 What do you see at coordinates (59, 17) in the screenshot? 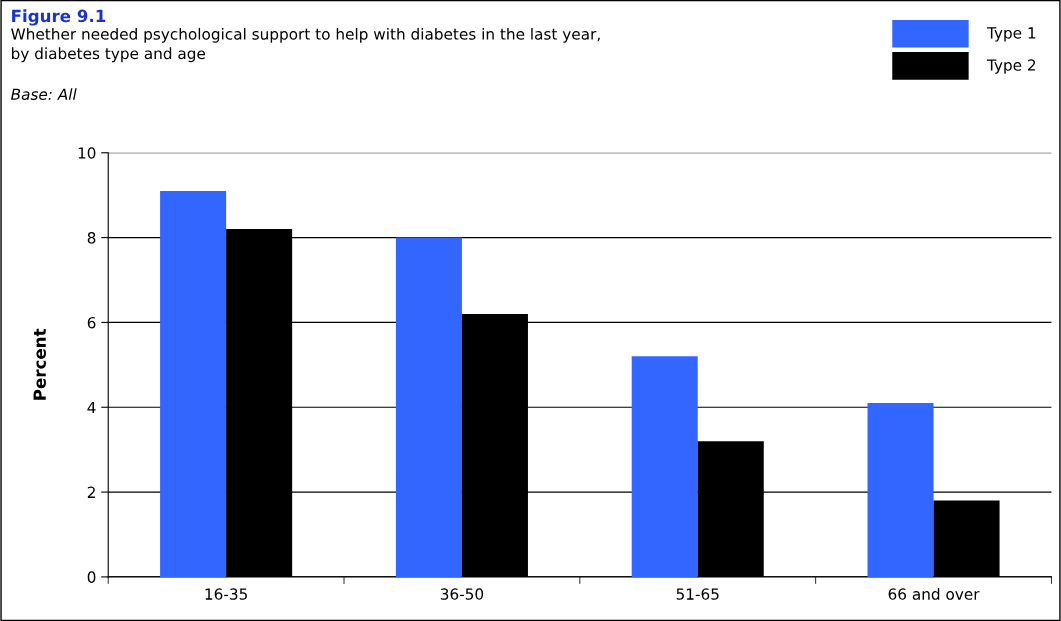
I see `chart-title: Figure 9.1` at bounding box center [59, 17].